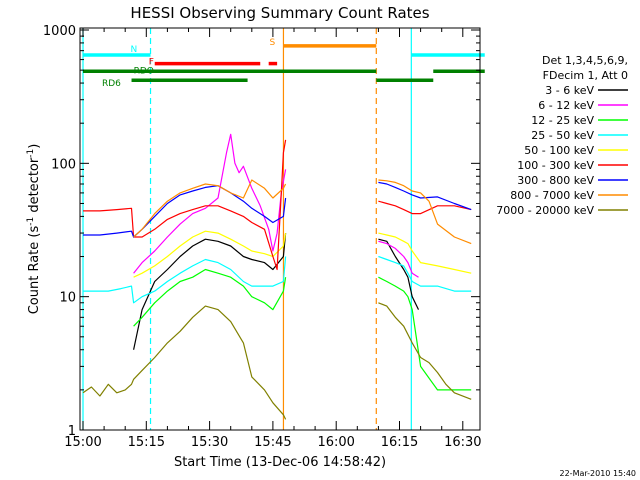 This screenshot has width=640, height=480. What do you see at coordinates (598, 473) in the screenshot?
I see `footer-date: 22-Mar-2010 15:40` at bounding box center [598, 473].